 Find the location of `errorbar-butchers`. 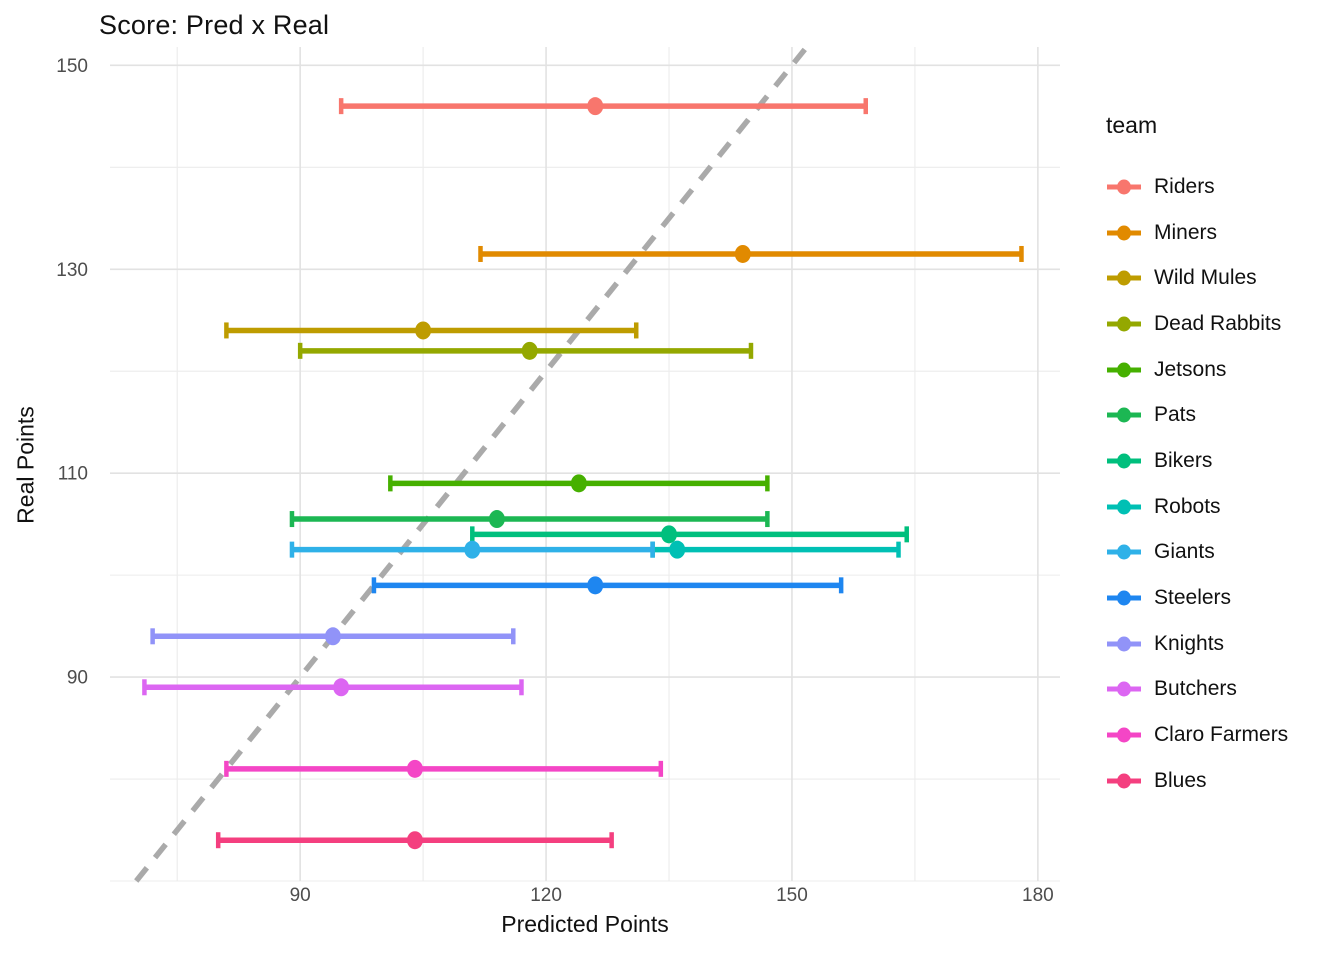

errorbar-butchers is located at coordinates (333, 687).